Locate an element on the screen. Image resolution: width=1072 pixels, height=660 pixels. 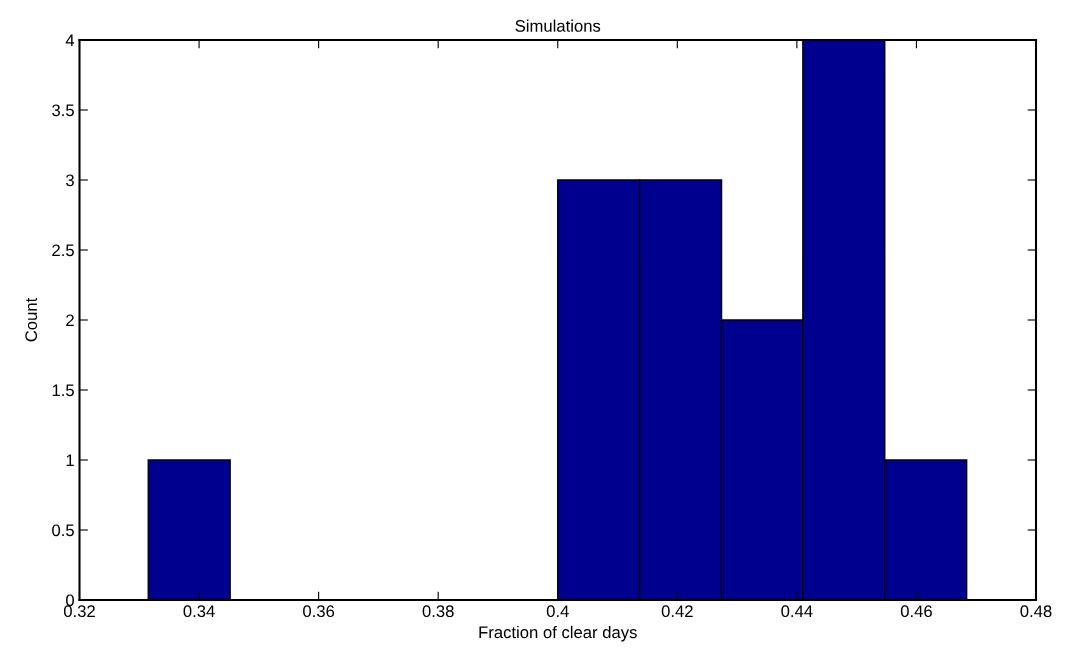
x-tick-label: 0.32 is located at coordinates (79, 611).